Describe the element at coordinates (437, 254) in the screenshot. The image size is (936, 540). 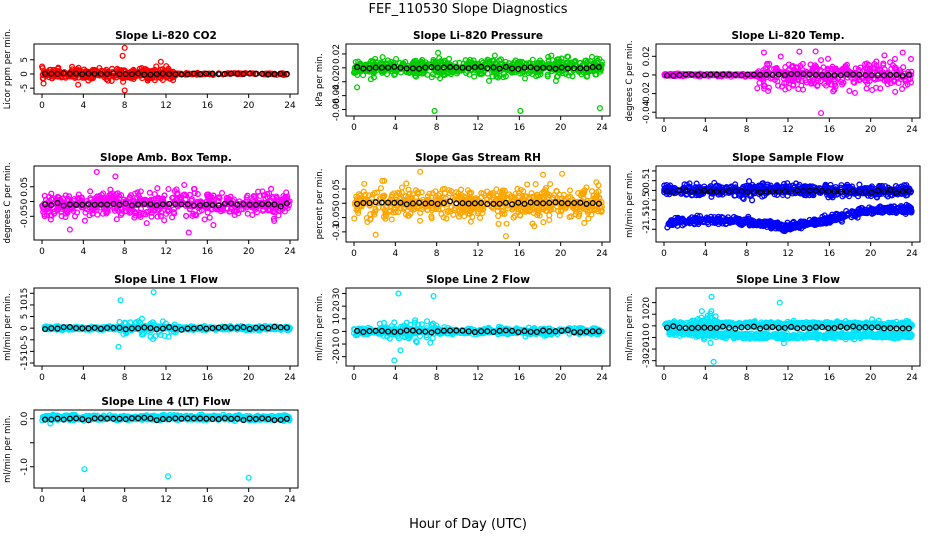
I see `x-tick-label: 8` at that location.